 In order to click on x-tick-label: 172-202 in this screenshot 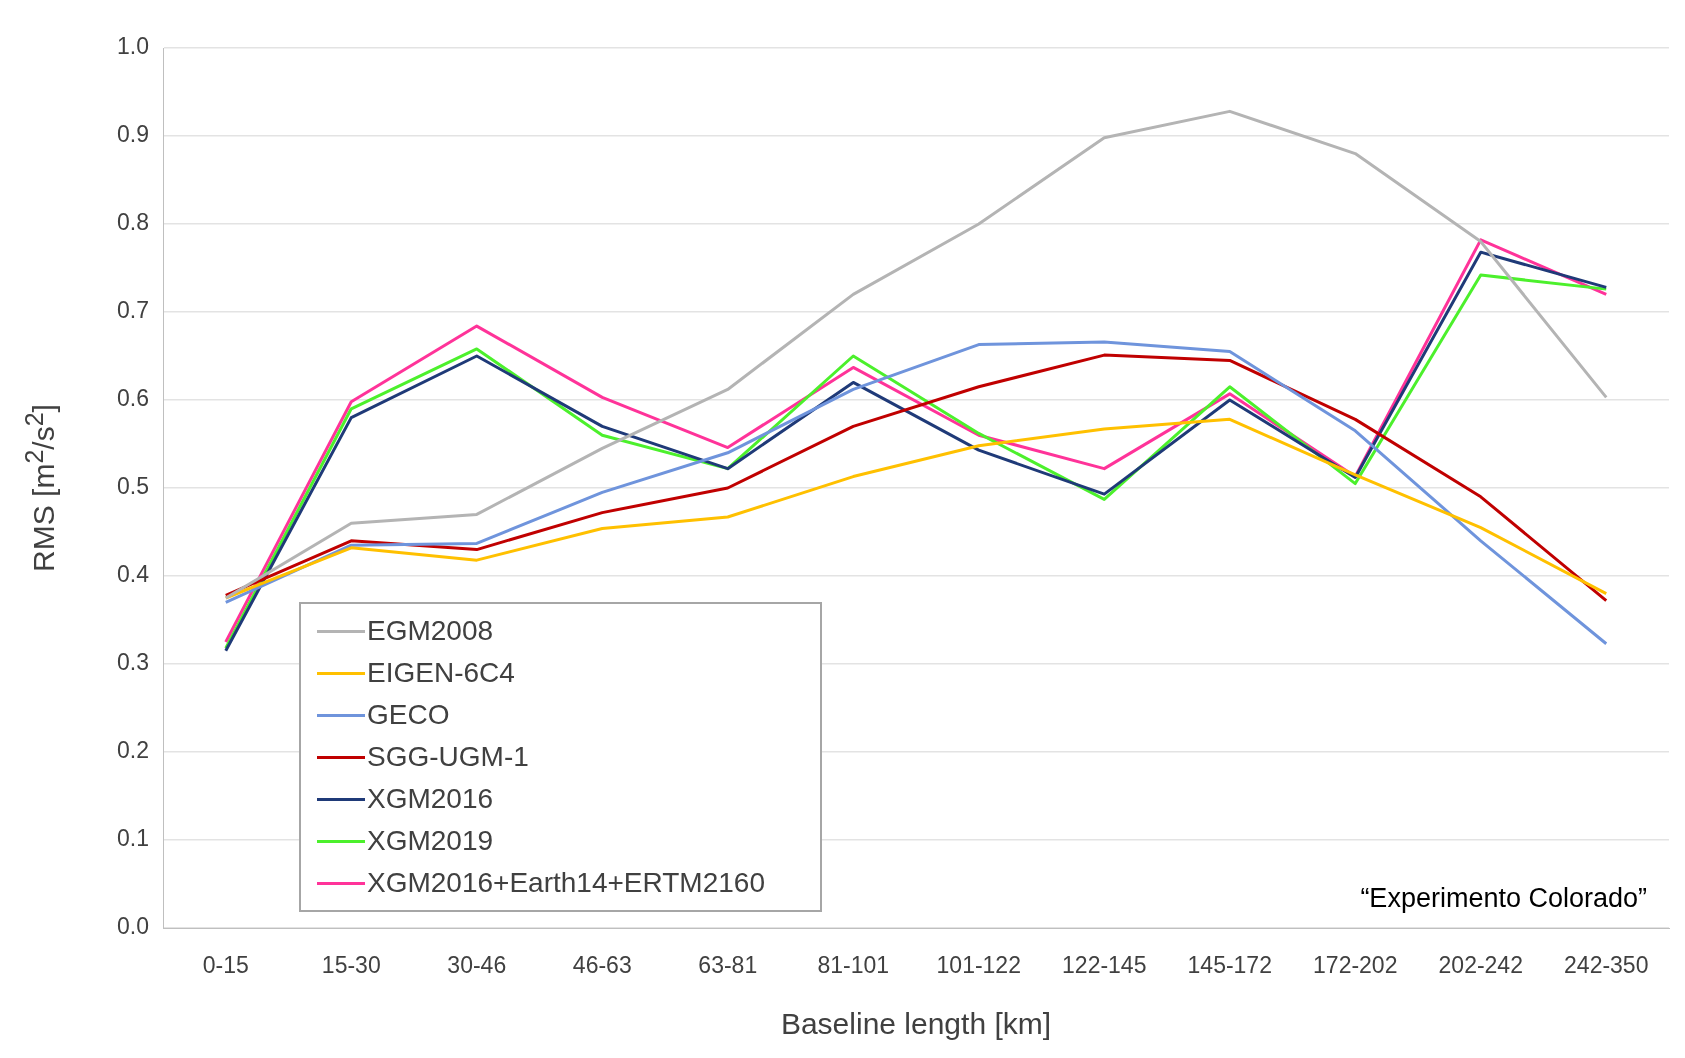, I will do `click(1355, 965)`.